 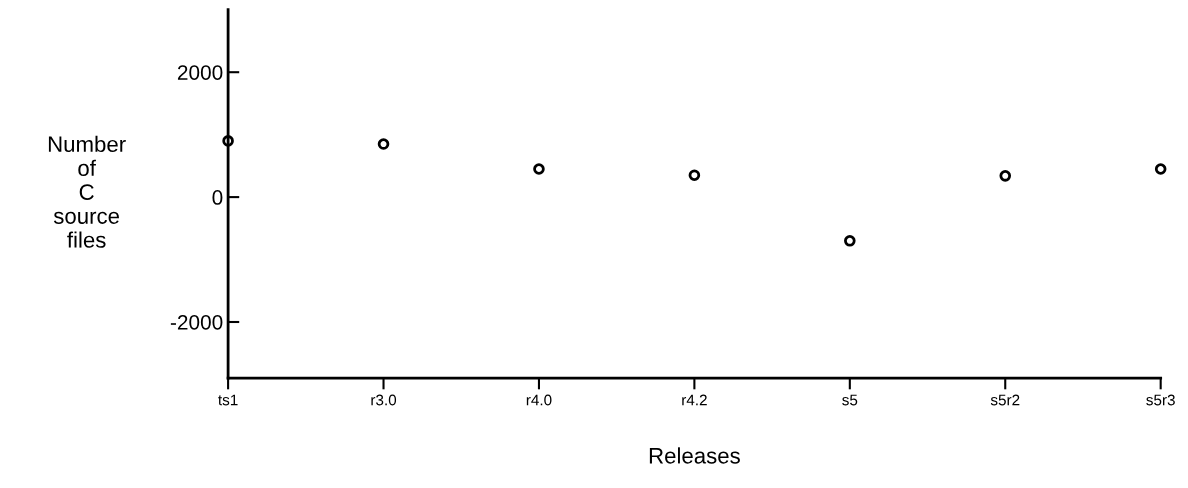 I want to click on x-tick-label: r3.0, so click(x=384, y=400).